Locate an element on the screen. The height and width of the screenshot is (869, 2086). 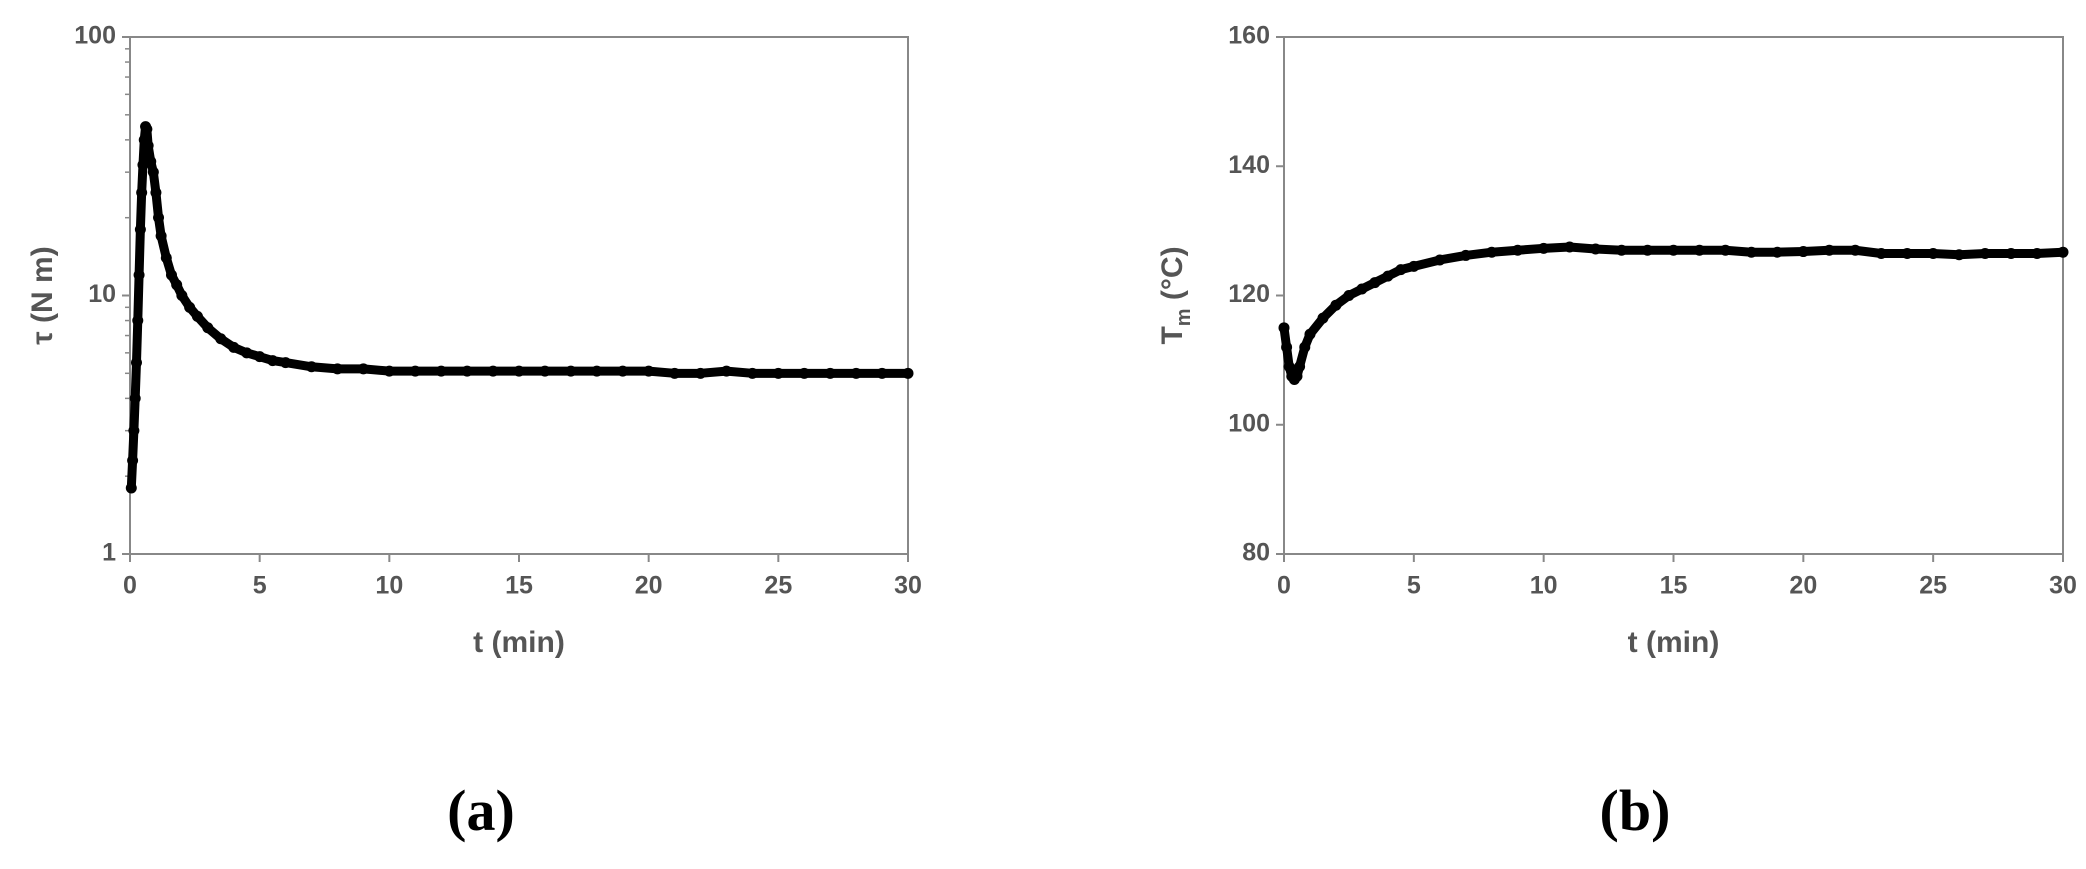
y-tick-label: 1 is located at coordinates (109, 553).